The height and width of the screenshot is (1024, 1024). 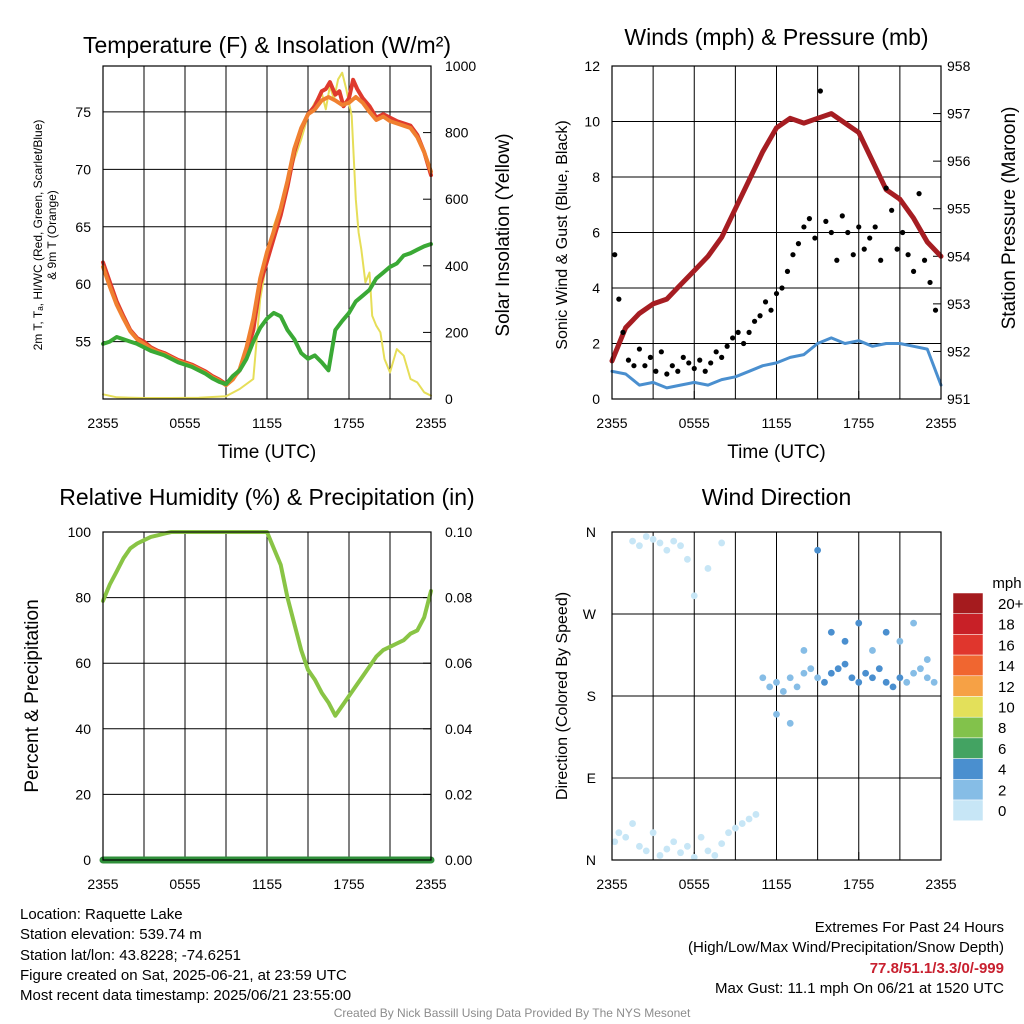 What do you see at coordinates (611, 423) in the screenshot?
I see `winds-x-tick-label: 2355` at bounding box center [611, 423].